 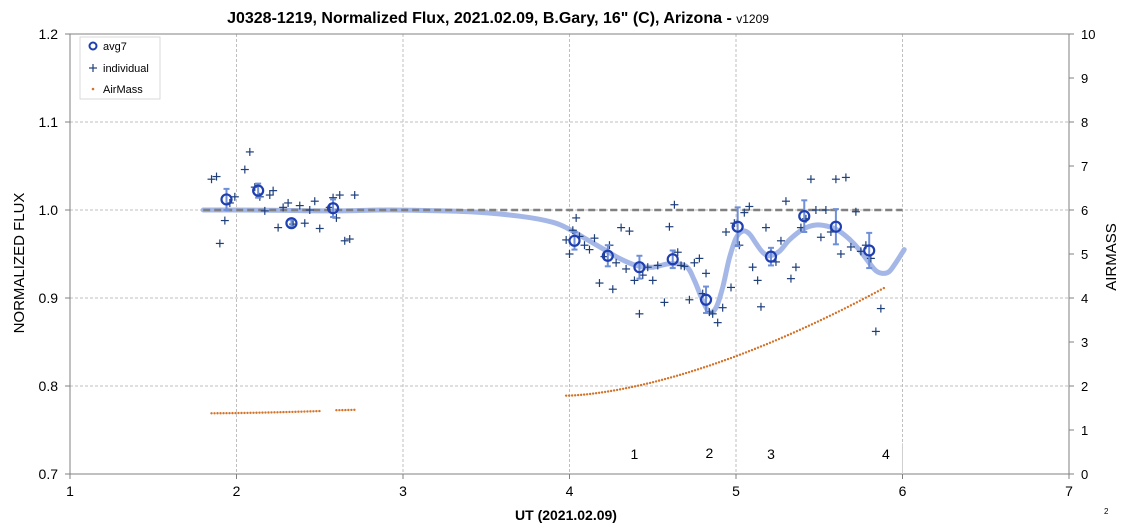 I want to click on legend-avg7-label: avg7, so click(x=115, y=47).